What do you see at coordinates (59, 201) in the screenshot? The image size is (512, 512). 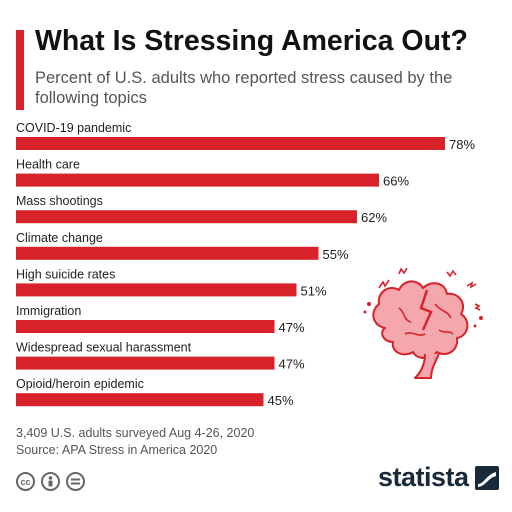 I see `category-label: Mass shootings` at bounding box center [59, 201].